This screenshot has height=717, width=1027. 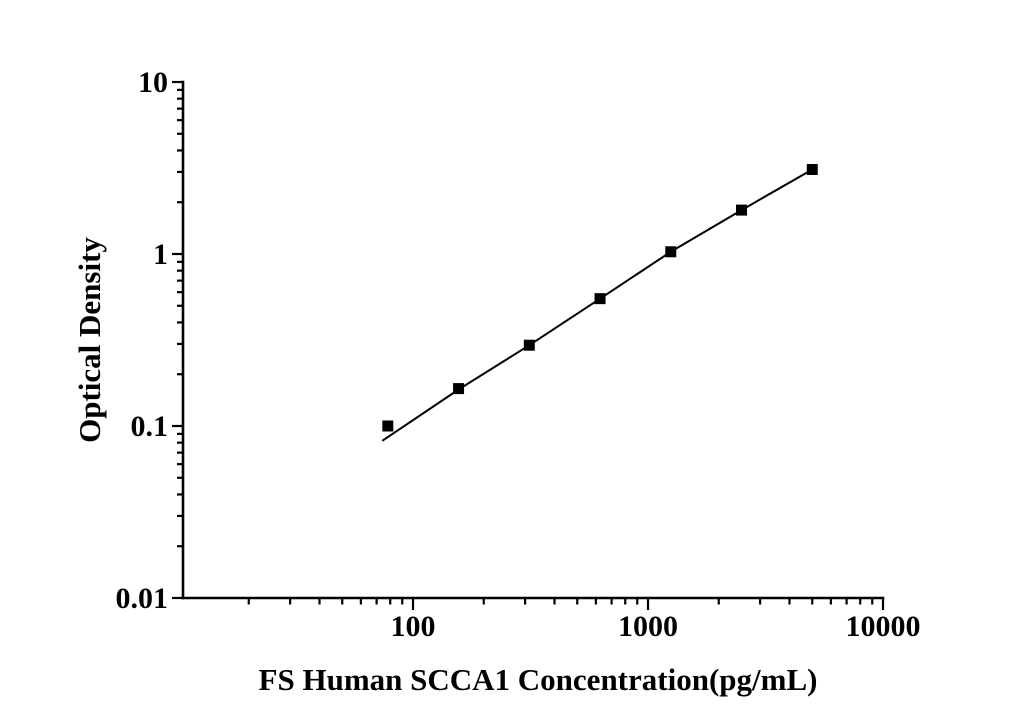 What do you see at coordinates (142, 598) in the screenshot?
I see `y-tick-label: 0.01` at bounding box center [142, 598].